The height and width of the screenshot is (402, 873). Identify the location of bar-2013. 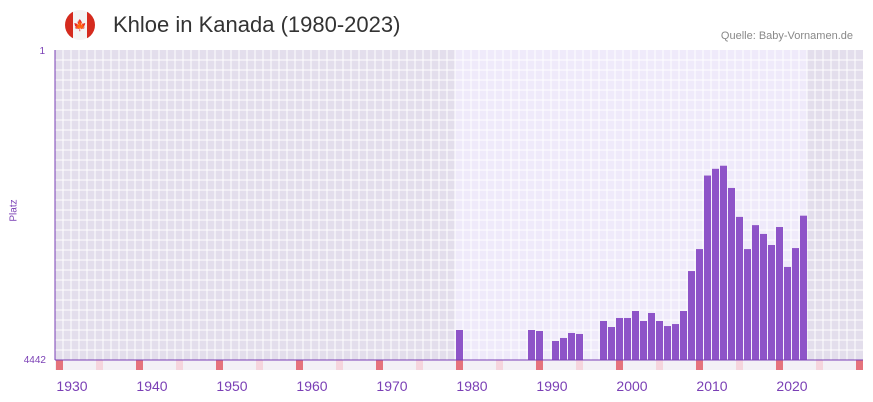
(723, 262).